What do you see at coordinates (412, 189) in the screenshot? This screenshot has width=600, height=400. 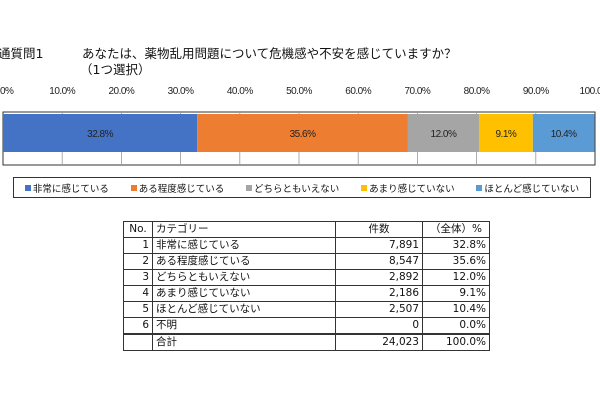 I see `legend-label: あまり感じていない` at bounding box center [412, 189].